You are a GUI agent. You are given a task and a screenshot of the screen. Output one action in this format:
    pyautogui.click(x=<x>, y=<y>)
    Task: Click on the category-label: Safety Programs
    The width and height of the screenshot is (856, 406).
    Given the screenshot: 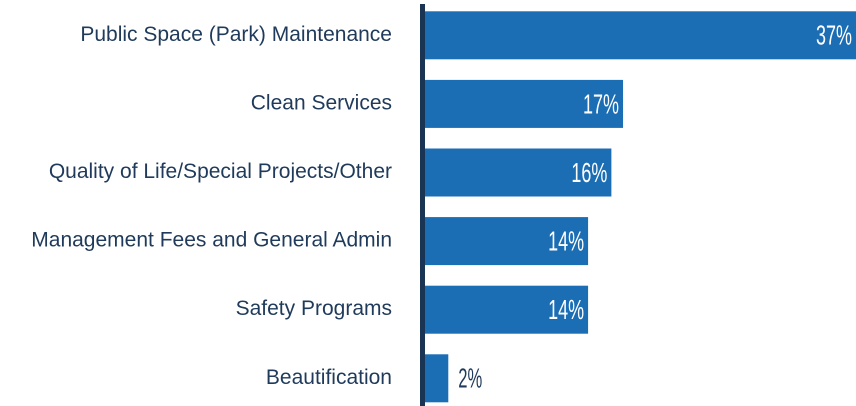 What is the action you would take?
    pyautogui.click(x=314, y=308)
    